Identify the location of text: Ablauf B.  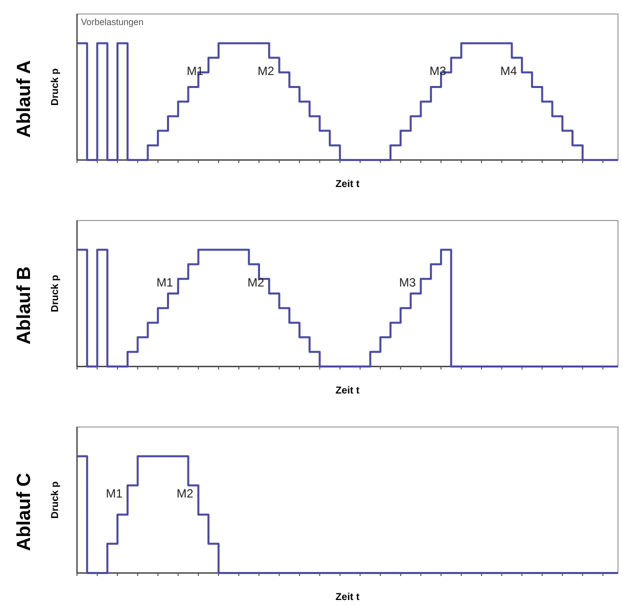
(24, 305).